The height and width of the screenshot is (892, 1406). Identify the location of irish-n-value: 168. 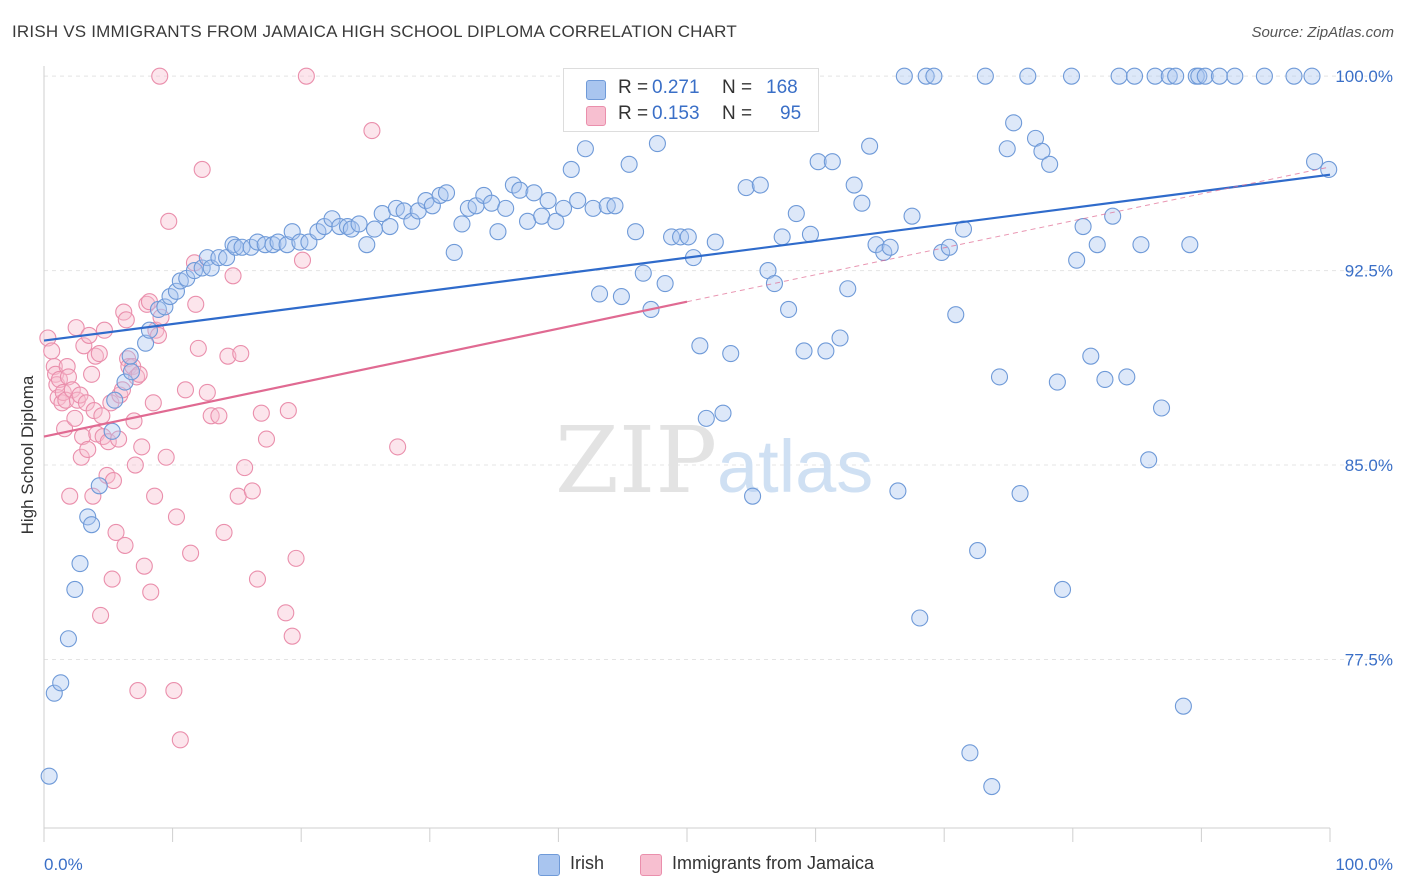
(782, 87).